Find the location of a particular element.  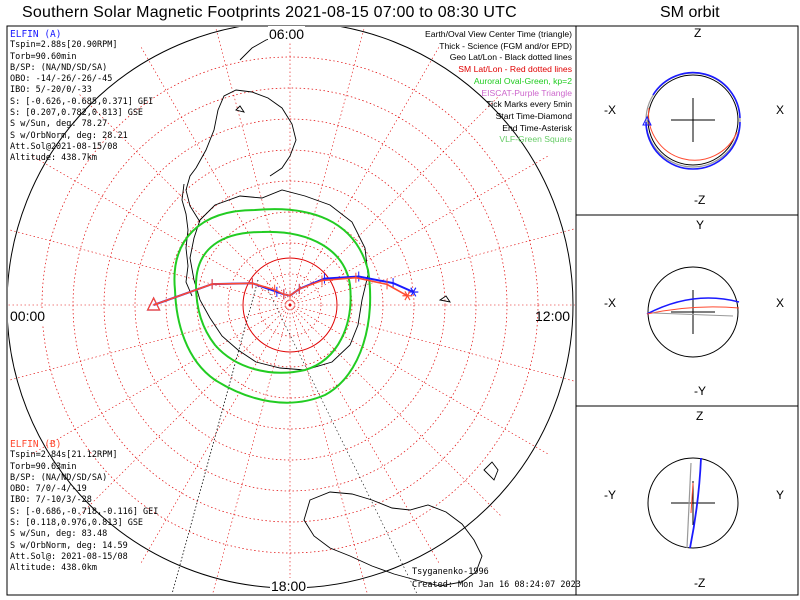

auroral-oval is located at coordinates (272, 306).